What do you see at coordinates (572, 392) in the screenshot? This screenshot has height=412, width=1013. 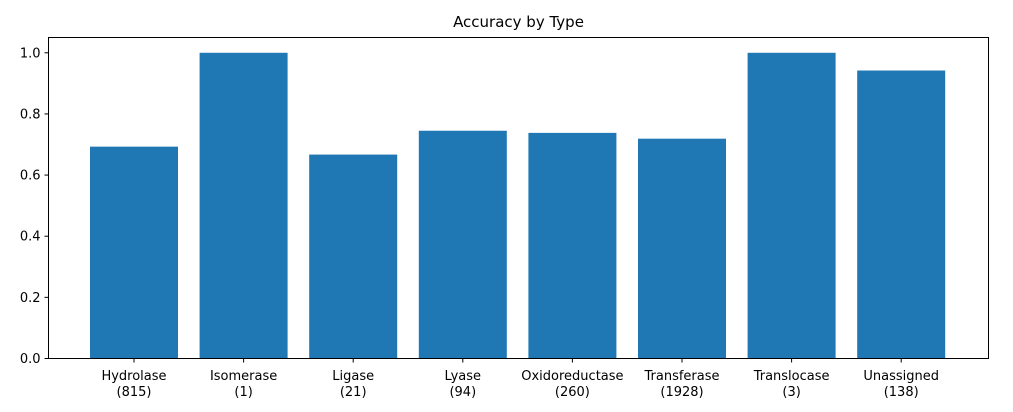 I see `x-tick-count-label: (260)` at bounding box center [572, 392].